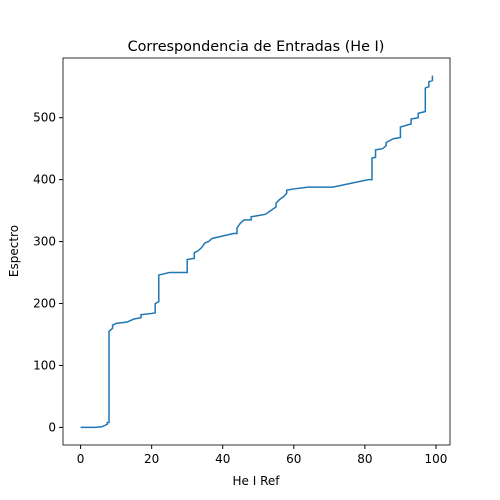 Image resolution: width=500 pixels, height=500 pixels. What do you see at coordinates (81, 459) in the screenshot?
I see `x-tick-label: 0` at bounding box center [81, 459].